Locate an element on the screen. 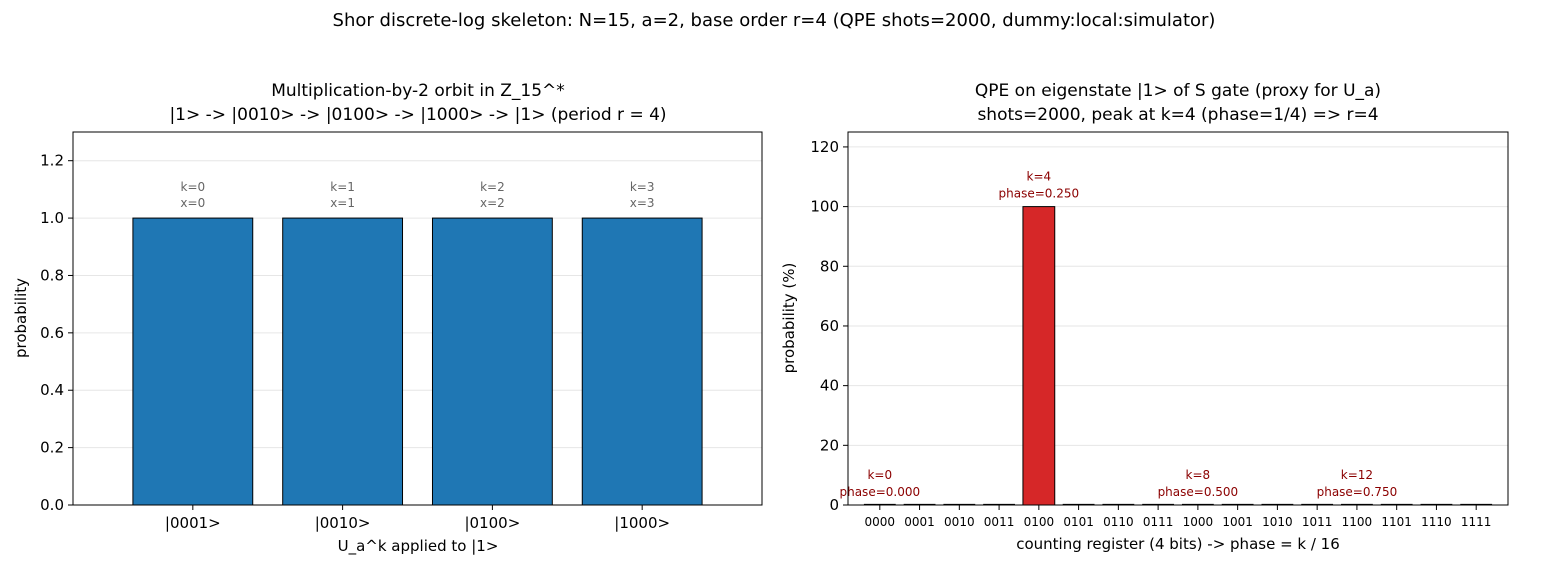  r-bar-annotation-line: k=8 is located at coordinates (1198, 475).